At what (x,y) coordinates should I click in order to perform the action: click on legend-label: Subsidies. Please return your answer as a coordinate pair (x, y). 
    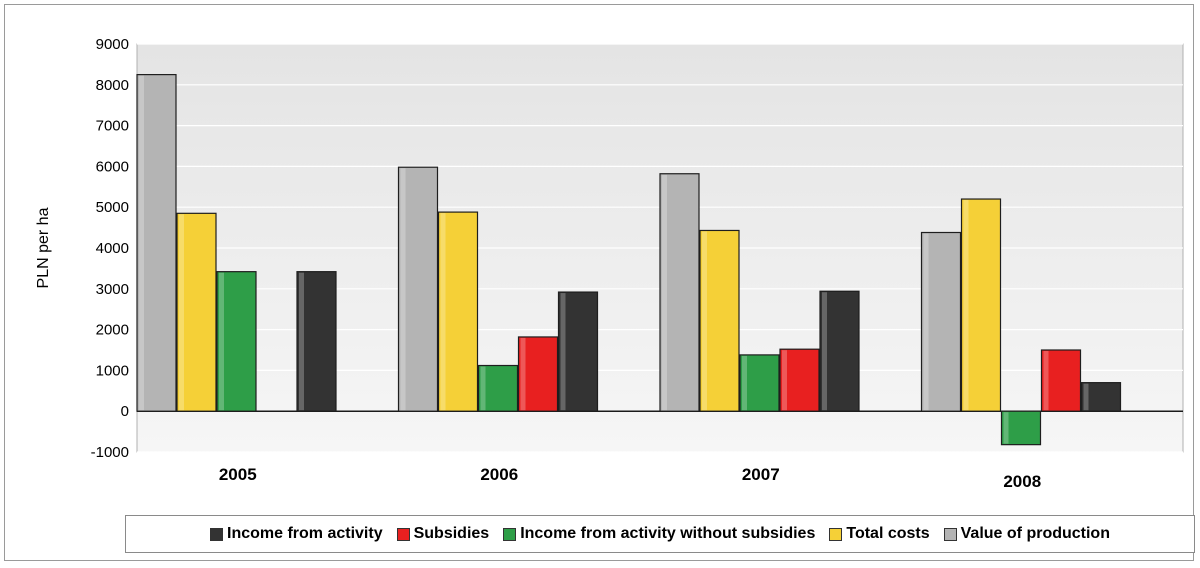
    Looking at the image, I should click on (451, 533).